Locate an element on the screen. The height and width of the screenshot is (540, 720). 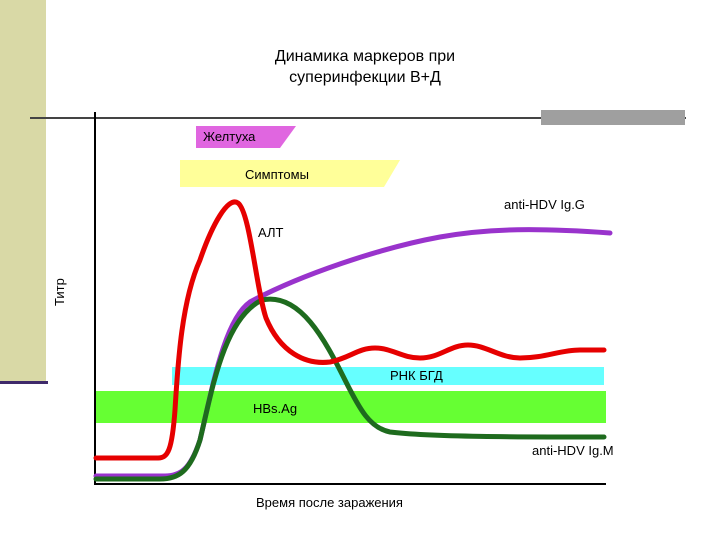
hbsag-label: HBs.Ag is located at coordinates (275, 408).